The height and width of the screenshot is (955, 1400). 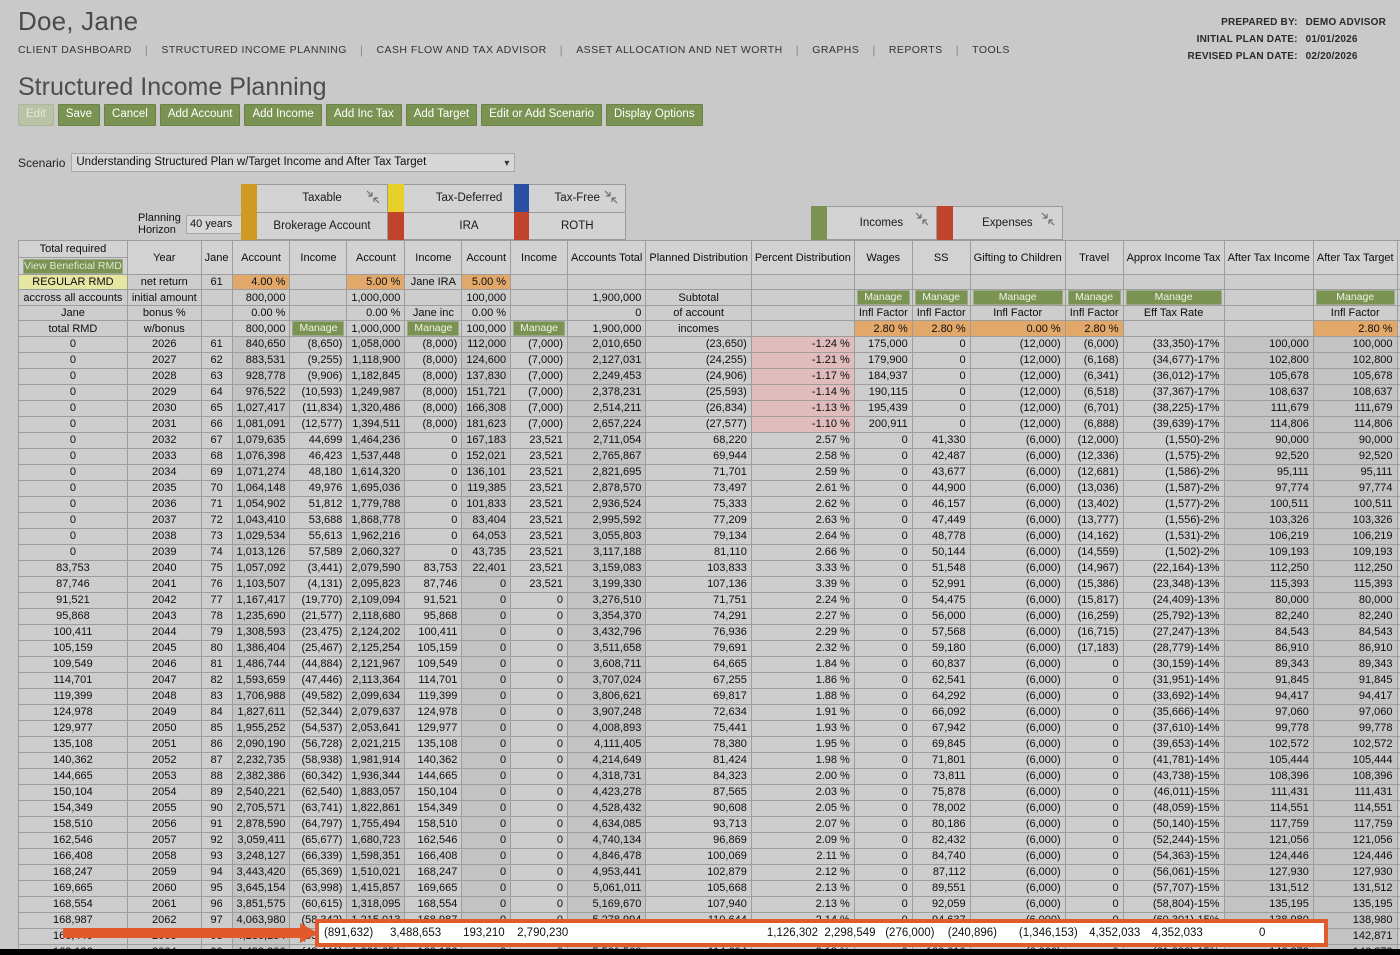 What do you see at coordinates (541, 115) in the screenshot?
I see `edit-or-add-scenario-button: Edit or Add Scenario` at bounding box center [541, 115].